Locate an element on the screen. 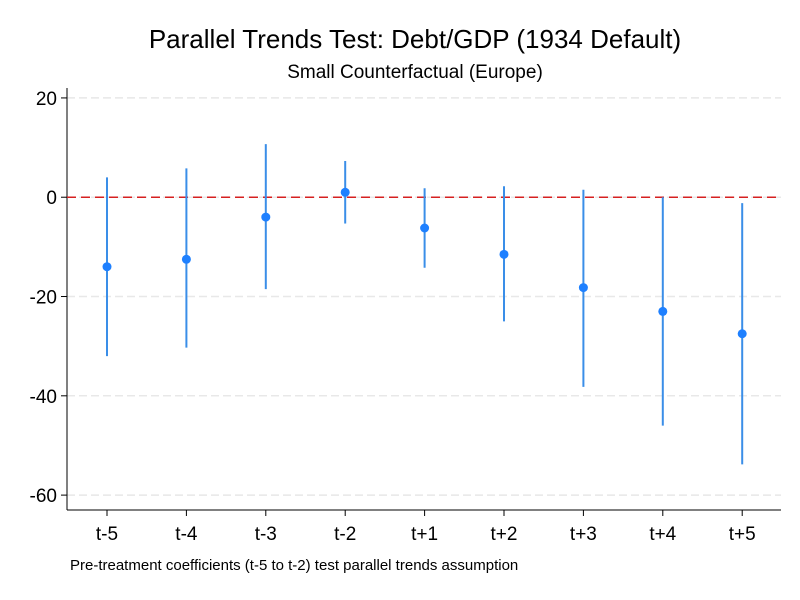 The image size is (800, 600). y-tick-label: -60 is located at coordinates (43, 496).